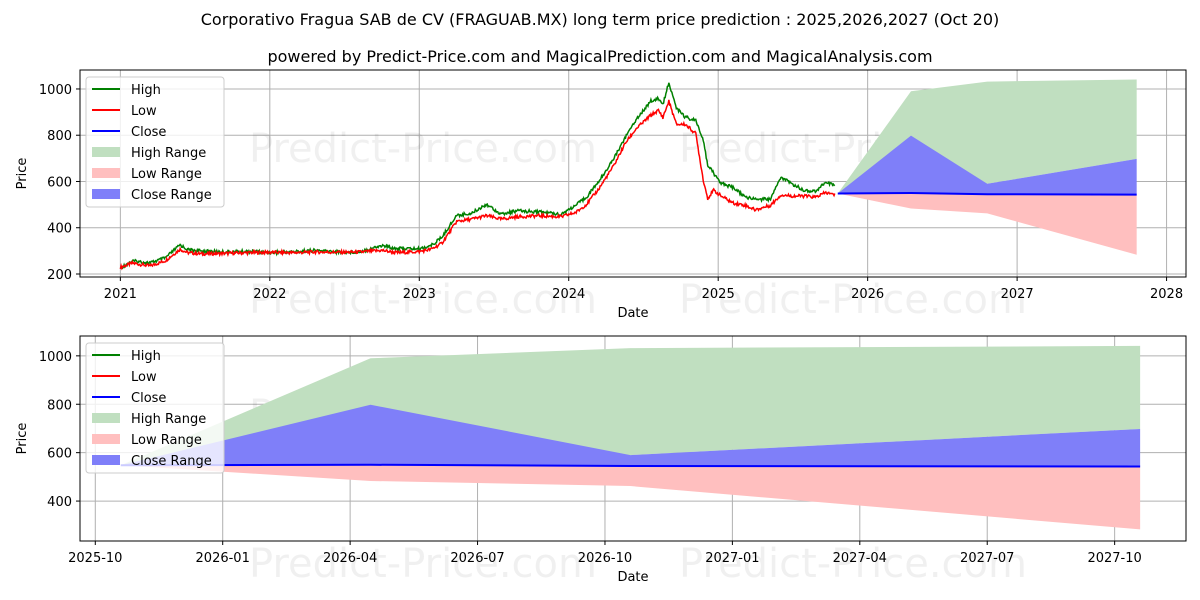  I want to click on x-tick-label: 2025-10, so click(95, 558).